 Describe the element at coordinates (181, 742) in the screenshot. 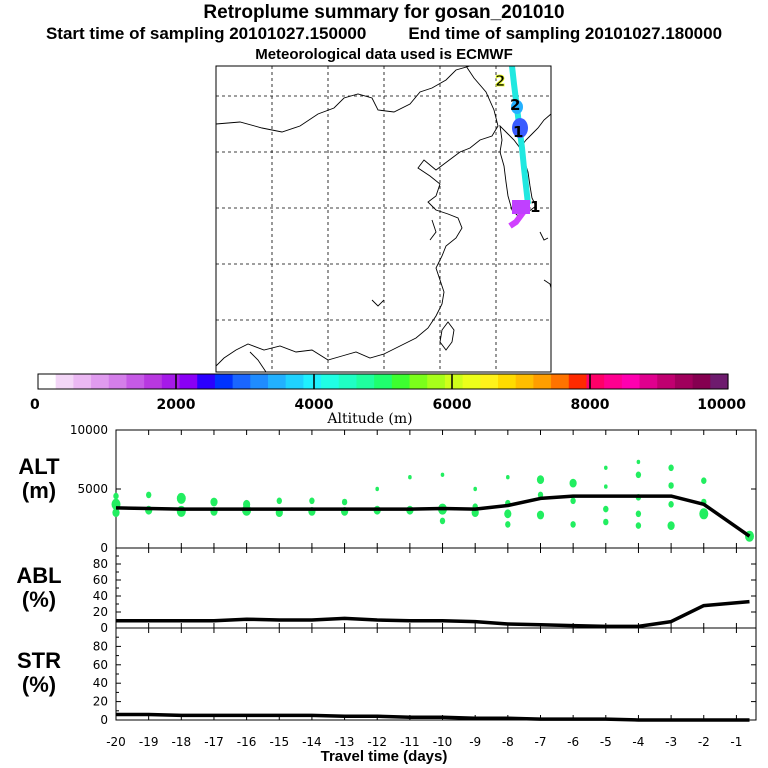

I see `x-tick-label: -18` at that location.